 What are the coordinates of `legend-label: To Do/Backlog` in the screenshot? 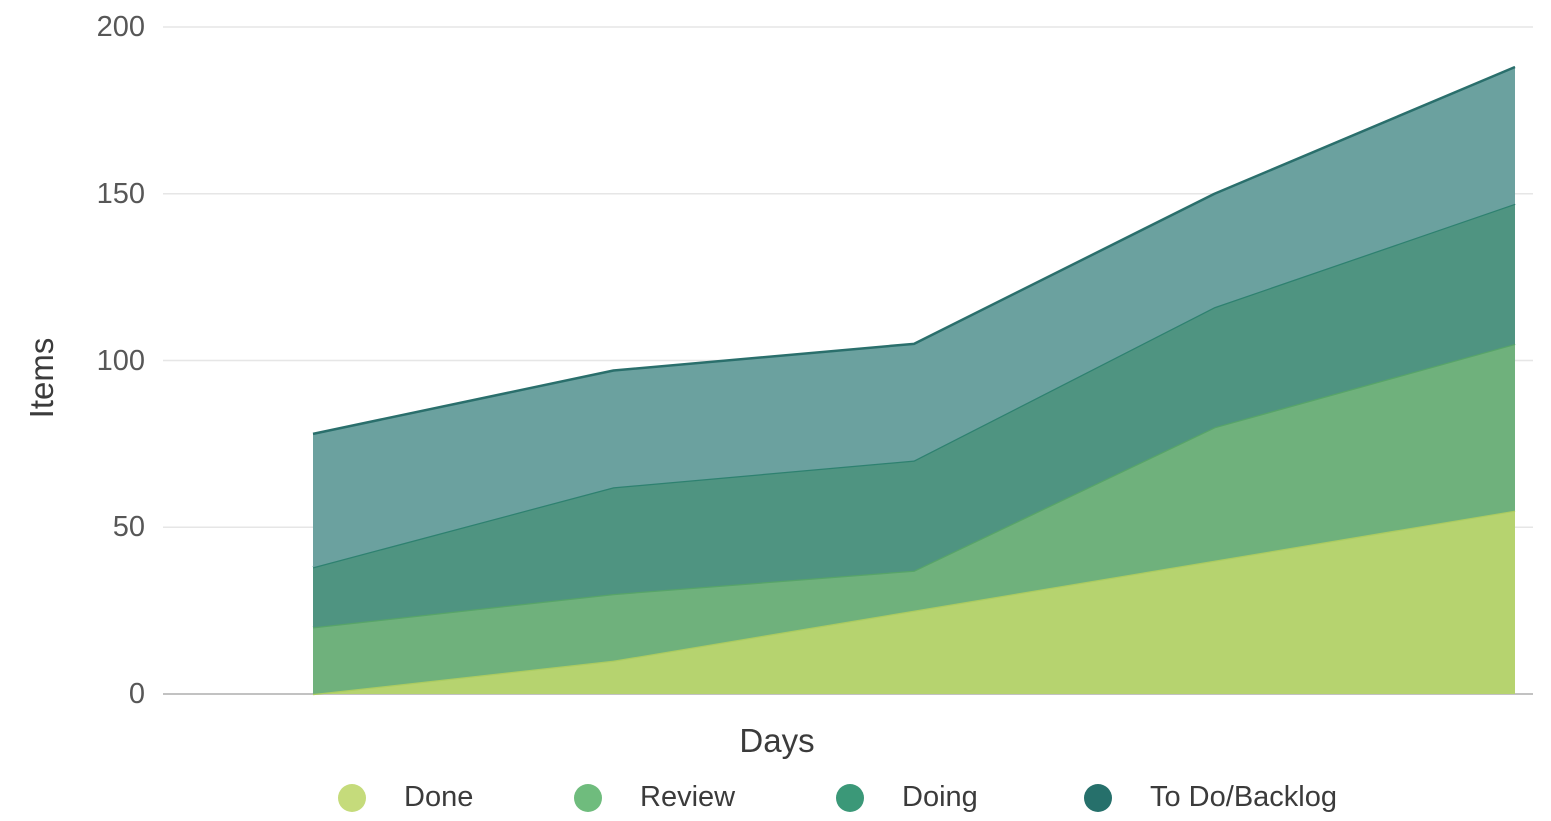 It's located at (1243, 797).